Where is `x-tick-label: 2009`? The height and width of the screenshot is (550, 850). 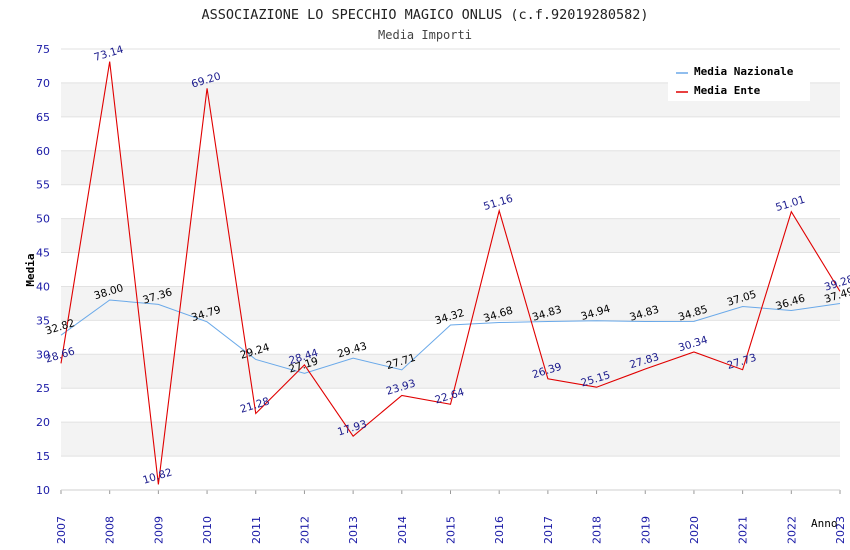 x-tick-label: 2009 is located at coordinates (158, 530).